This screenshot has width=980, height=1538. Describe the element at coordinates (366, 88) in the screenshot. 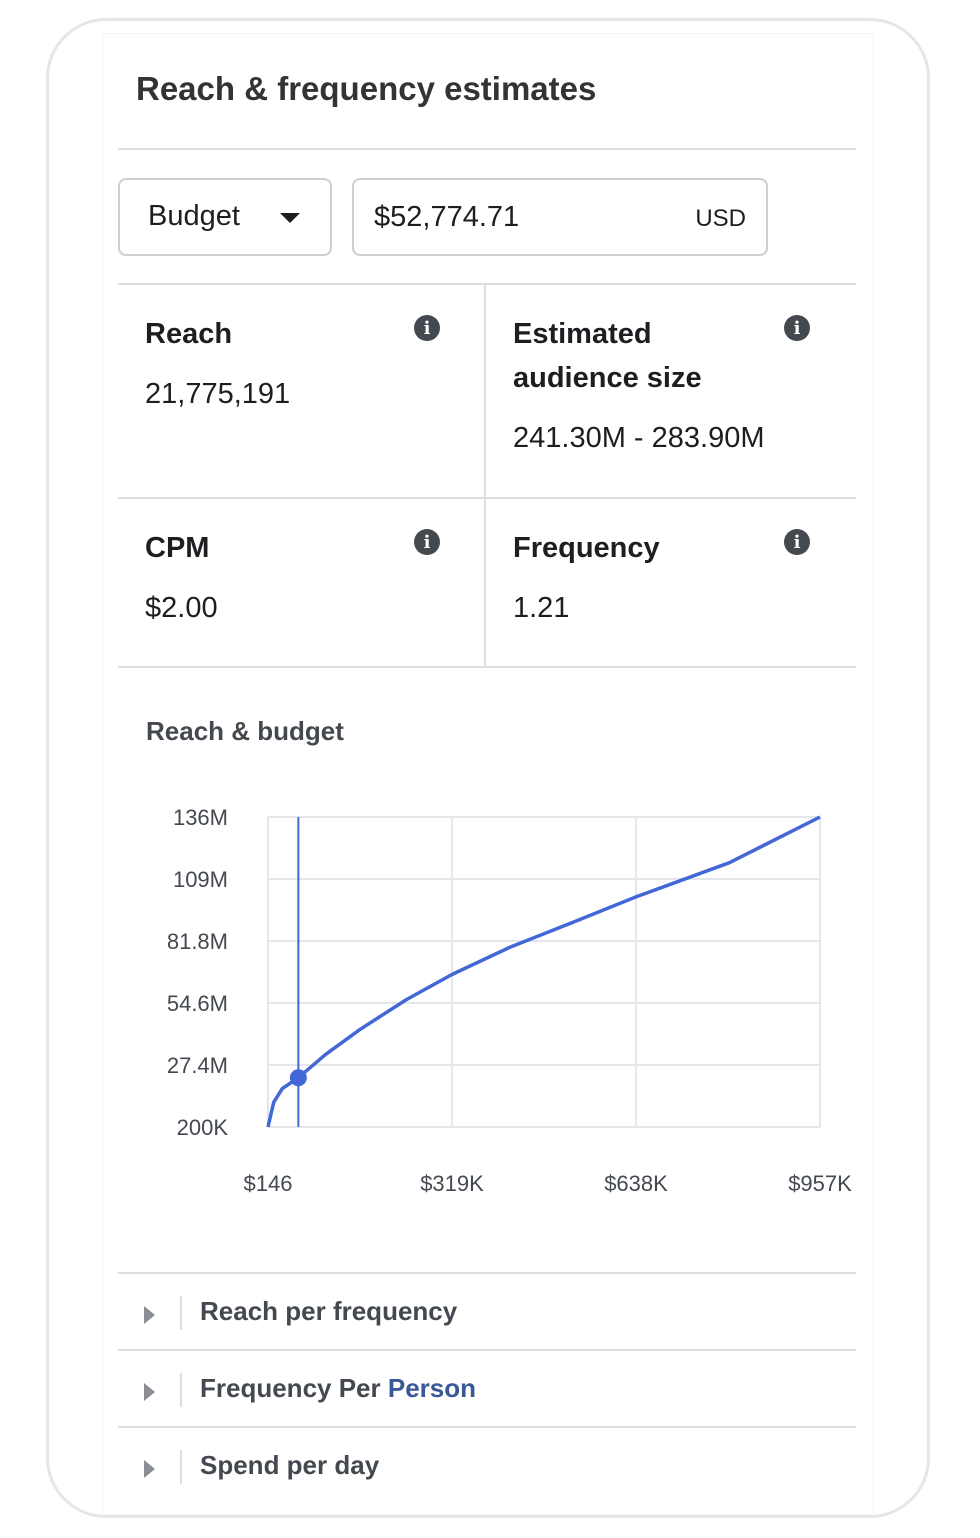

I see `panel-title: Reach & frequency estimates` at that location.